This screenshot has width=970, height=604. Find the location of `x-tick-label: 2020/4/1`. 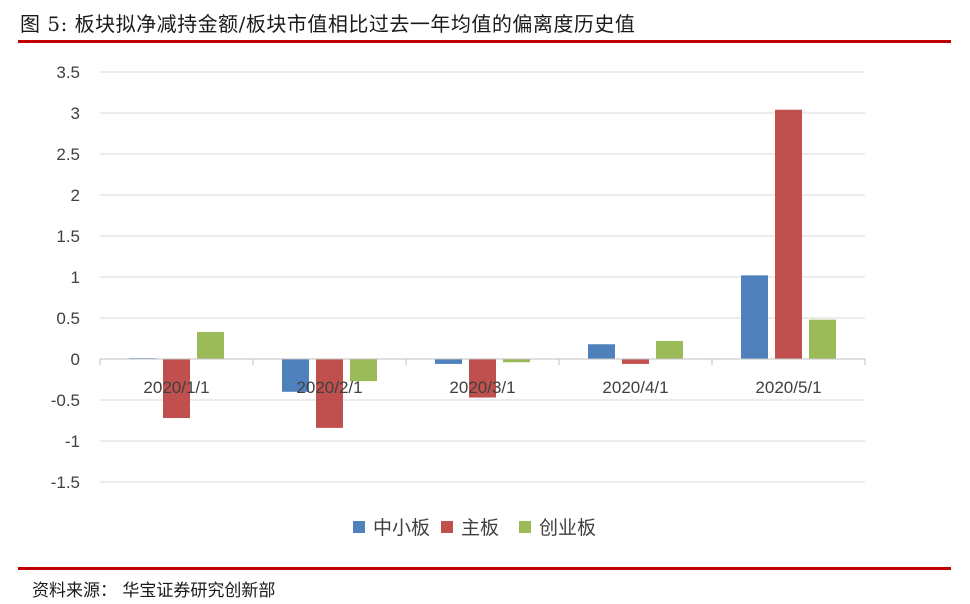

x-tick-label: 2020/4/1 is located at coordinates (635, 387).